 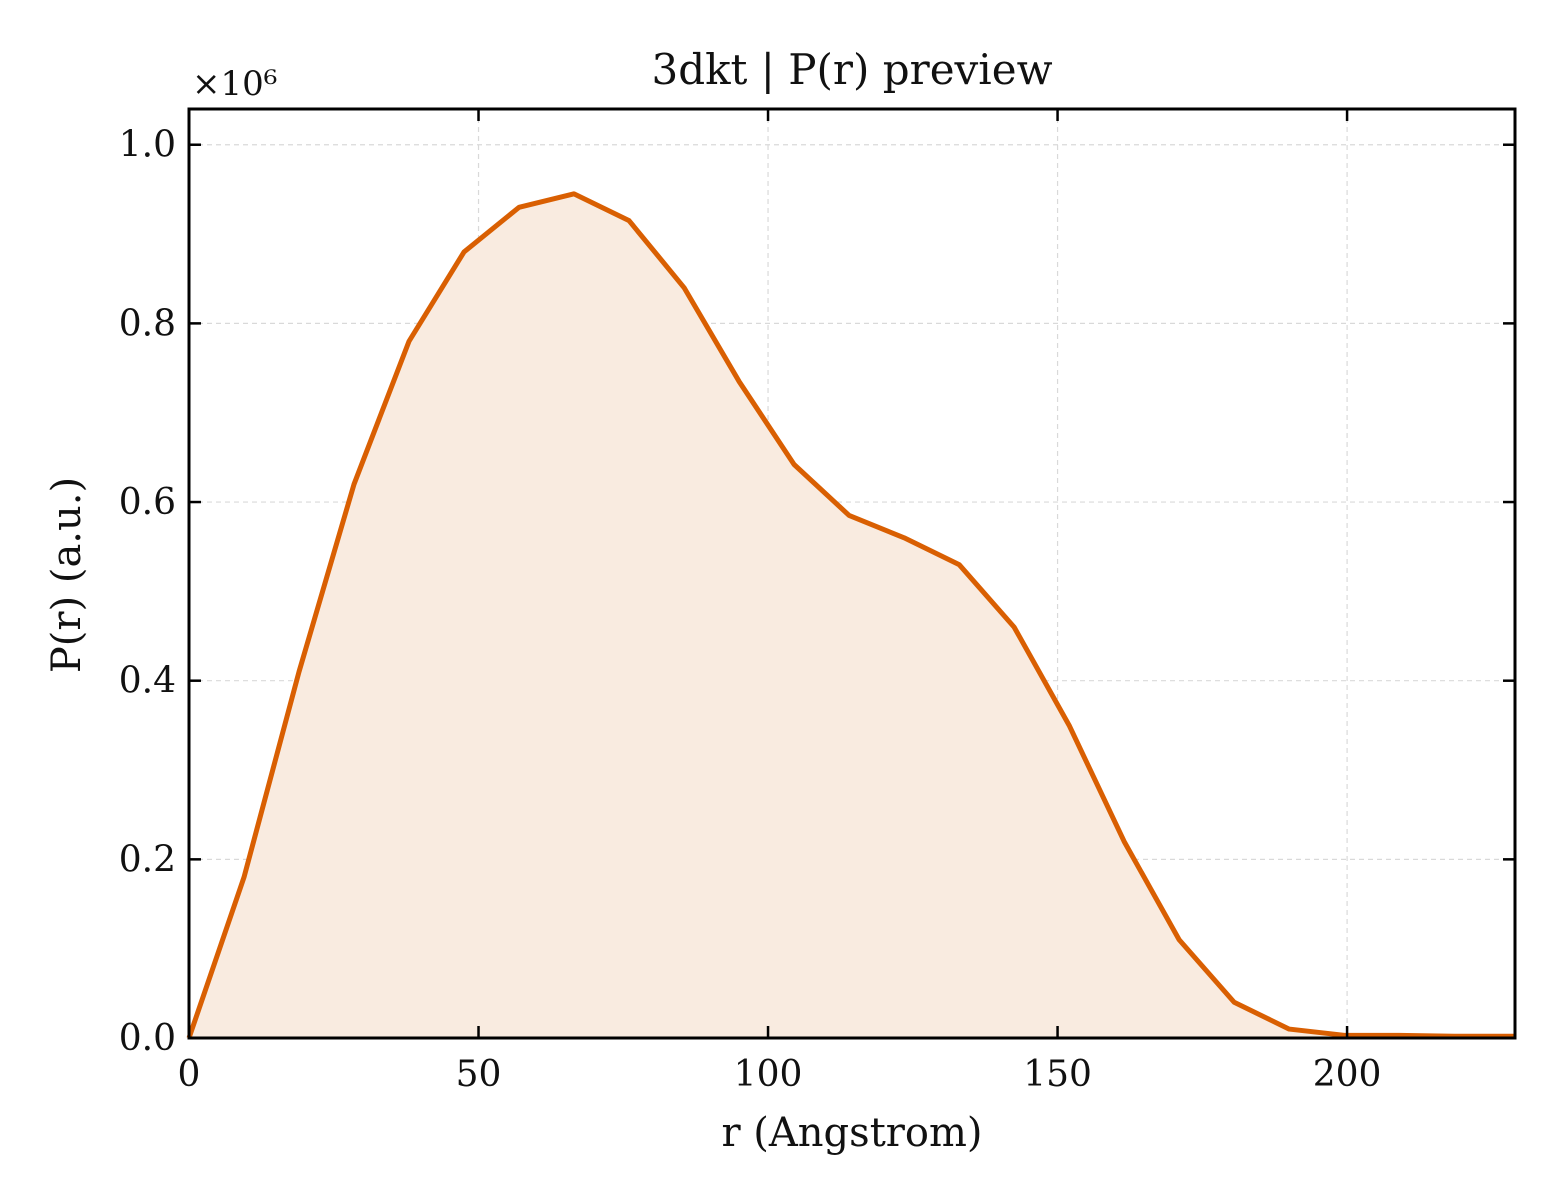 What do you see at coordinates (851, 69) in the screenshot?
I see `chart-title: 3dkt | P(r) preview` at bounding box center [851, 69].